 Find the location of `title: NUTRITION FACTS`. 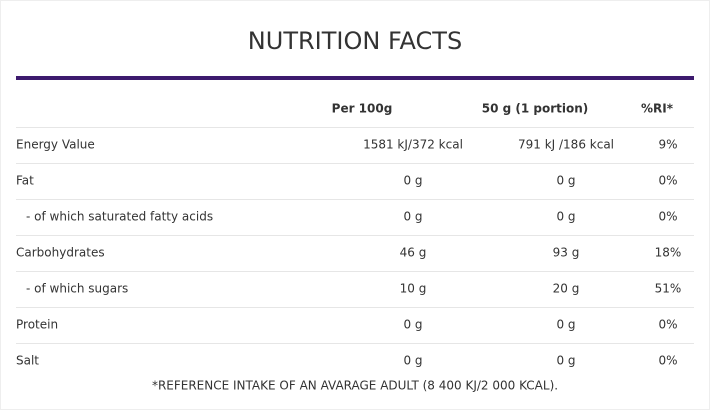

title: NUTRITION FACTS is located at coordinates (355, 41).